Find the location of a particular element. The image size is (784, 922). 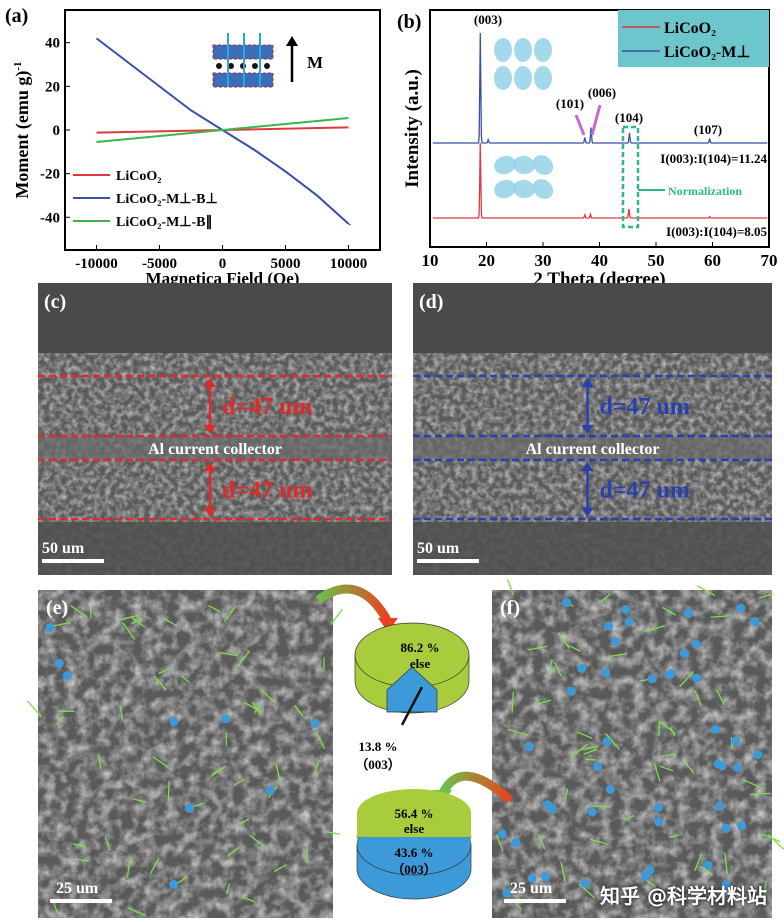

panel-d-collector-band is located at coordinates (592, 448).